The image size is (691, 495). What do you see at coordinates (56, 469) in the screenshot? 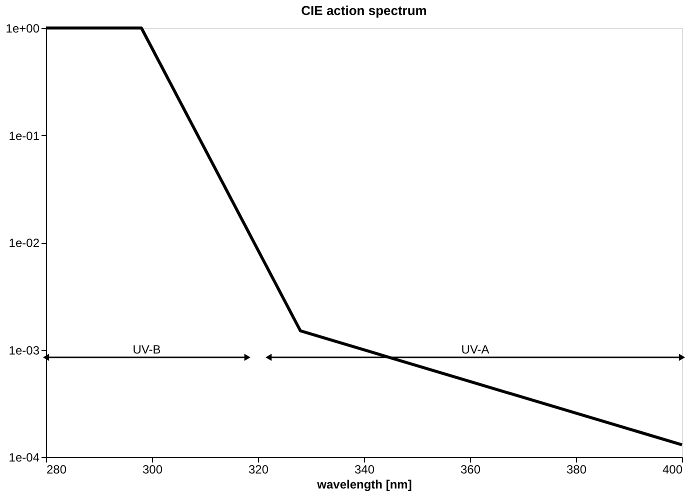
I see `x-tick-label: 280` at bounding box center [56, 469].